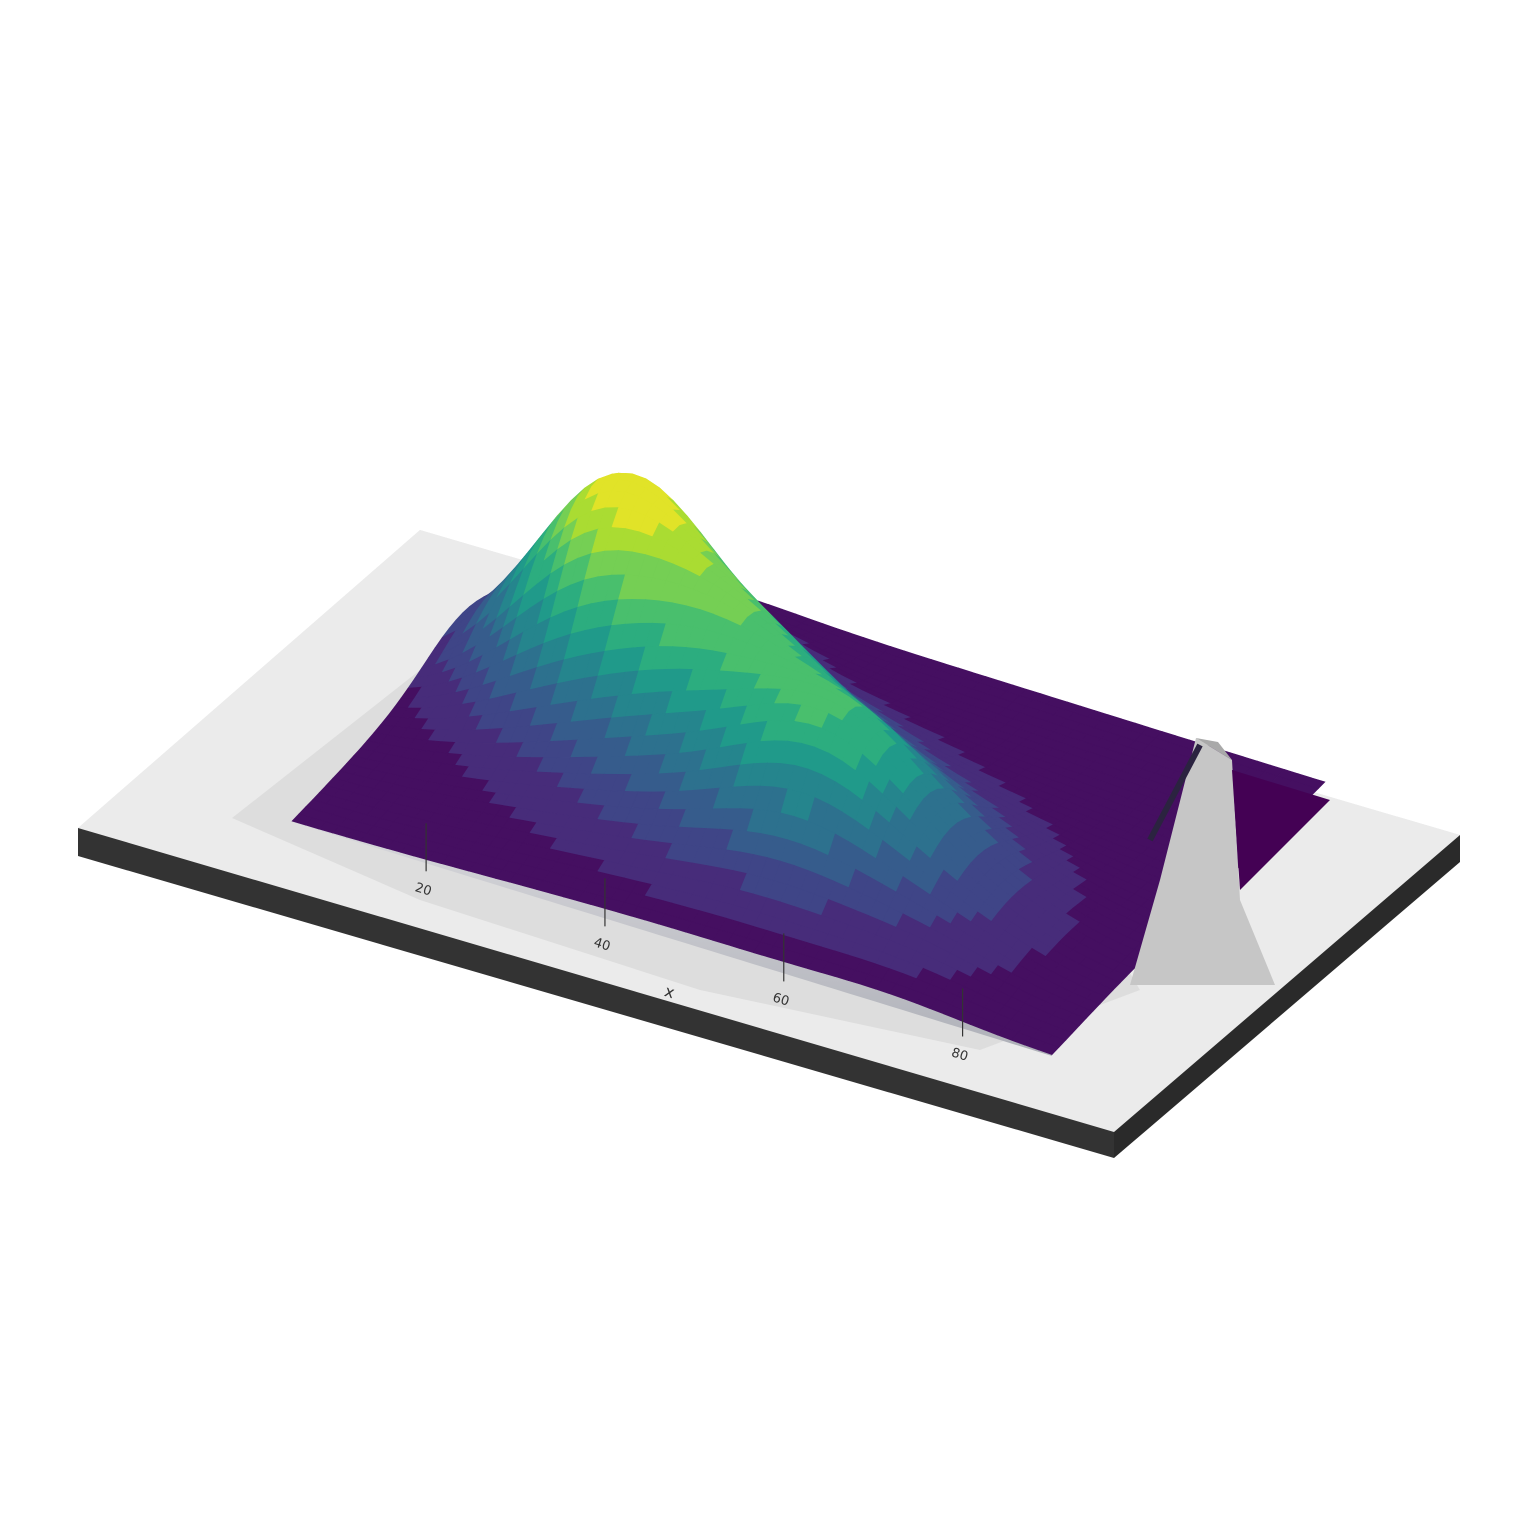 The image size is (1536, 1540). Describe the element at coordinates (1281, 830) in the screenshot. I see `marginal-strip` at that location.